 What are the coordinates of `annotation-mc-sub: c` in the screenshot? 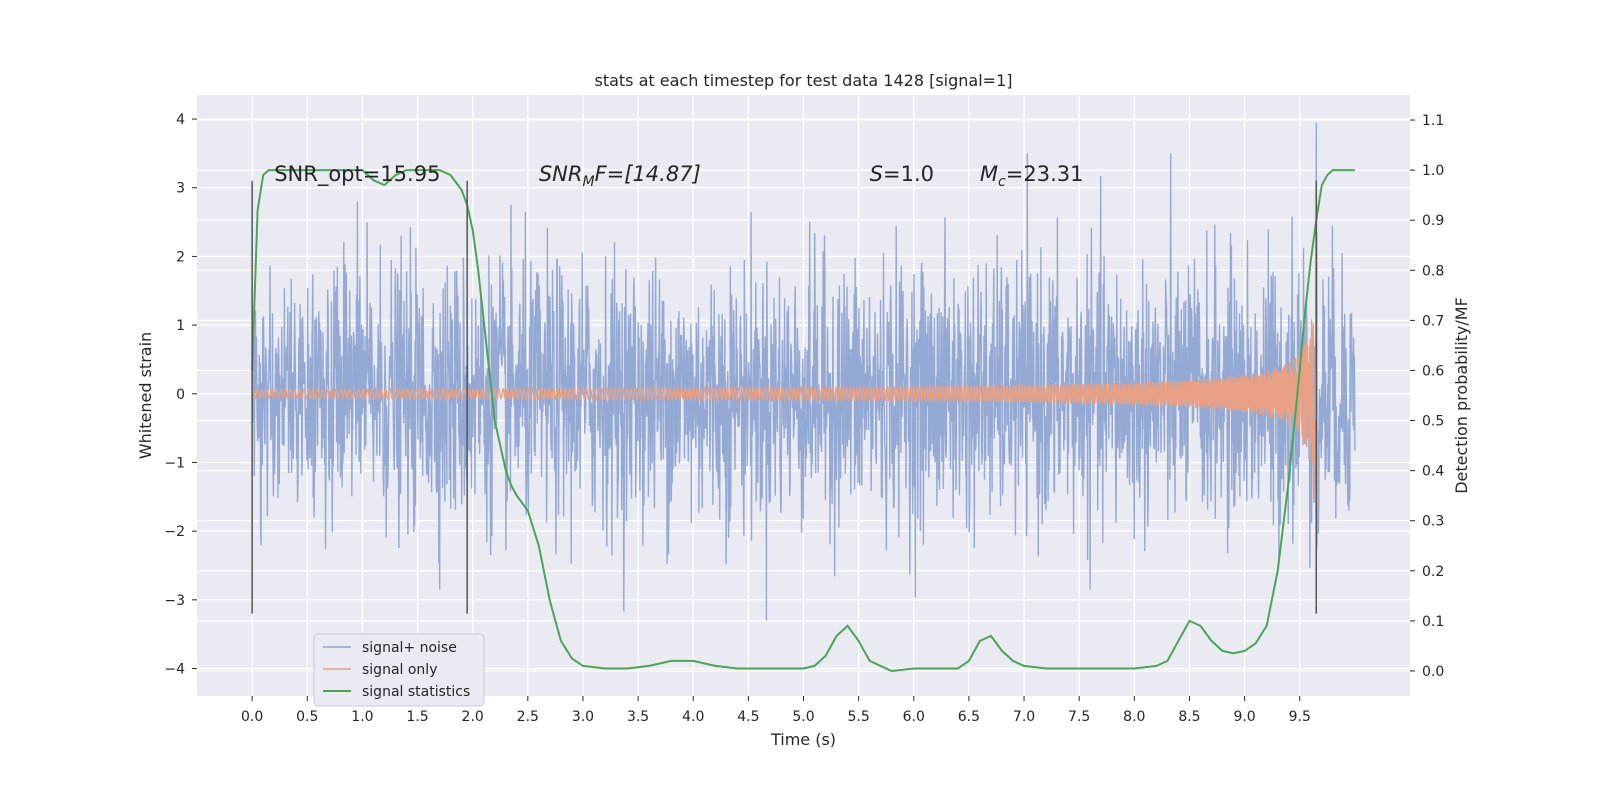 It's located at (1002, 182).